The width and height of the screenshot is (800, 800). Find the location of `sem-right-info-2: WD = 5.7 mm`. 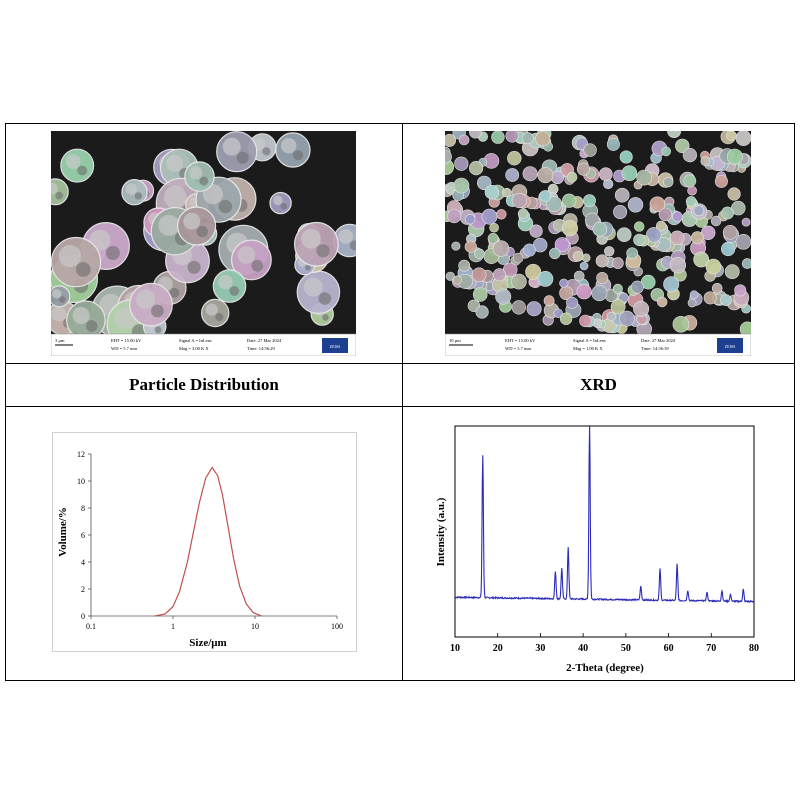

sem-right-info-2: WD = 5.7 mm is located at coordinates (518, 348).